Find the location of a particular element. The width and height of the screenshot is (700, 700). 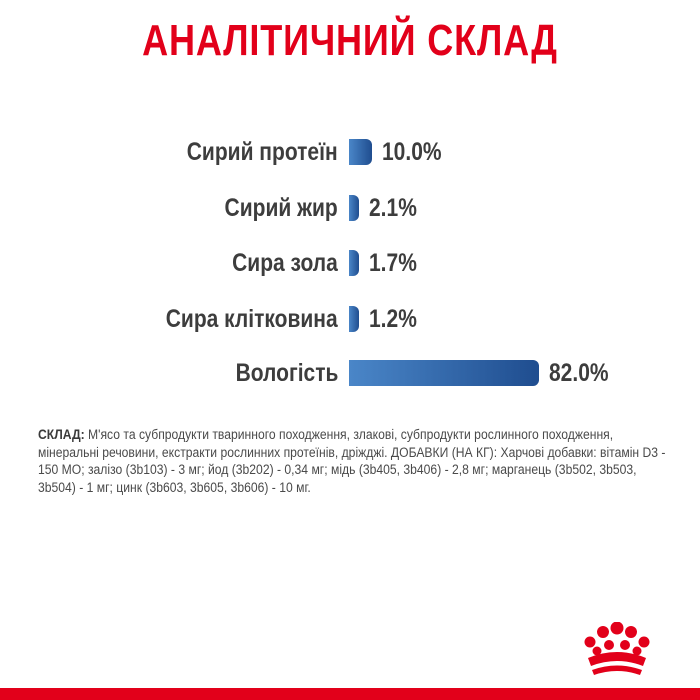

analysis-label: Сира зола is located at coordinates (285, 263).